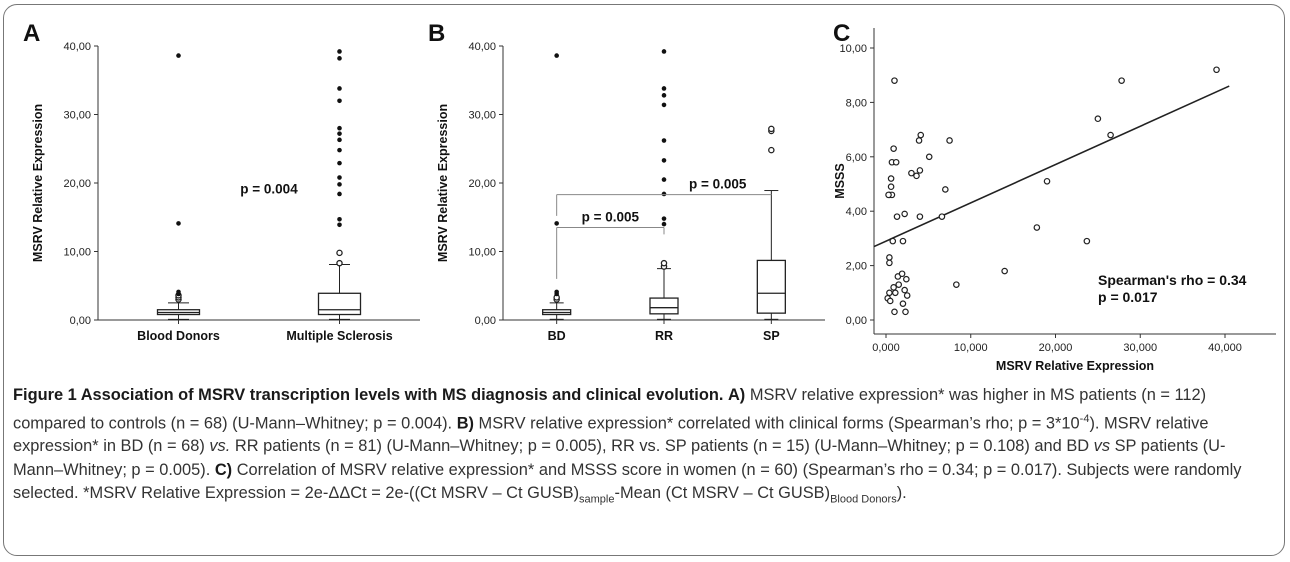 The width and height of the screenshot is (1290, 562). Describe the element at coordinates (223, 469) in the screenshot. I see `caption-c-label: C)` at that location.